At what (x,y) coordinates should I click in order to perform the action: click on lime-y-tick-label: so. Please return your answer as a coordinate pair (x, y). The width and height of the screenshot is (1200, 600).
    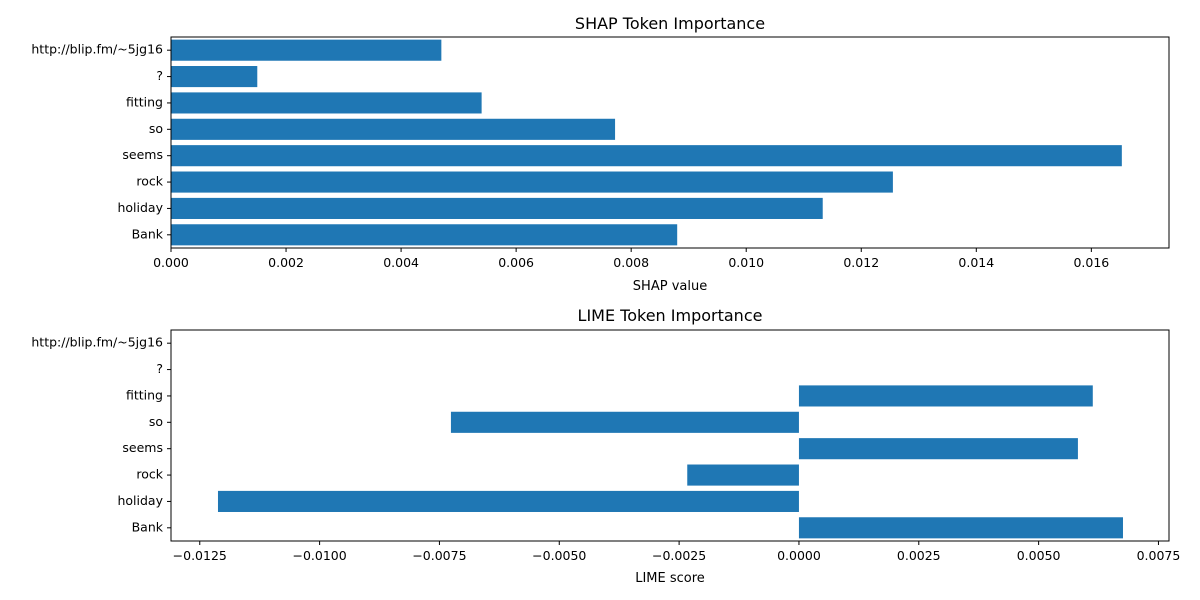
    Looking at the image, I should click on (156, 421).